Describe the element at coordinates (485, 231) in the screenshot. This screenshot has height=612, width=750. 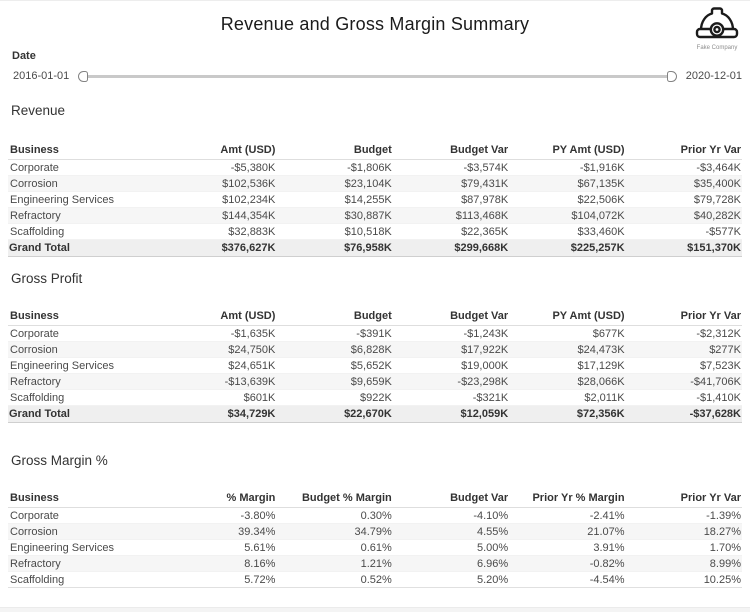
I see `value-cell: $22,365K` at that location.